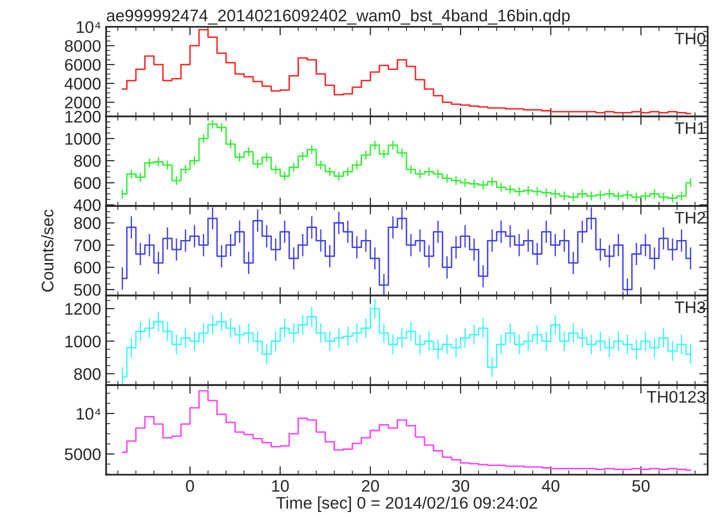 This screenshot has height=516, width=717. Describe the element at coordinates (87, 205) in the screenshot. I see `y-tick-label: 400` at that location.